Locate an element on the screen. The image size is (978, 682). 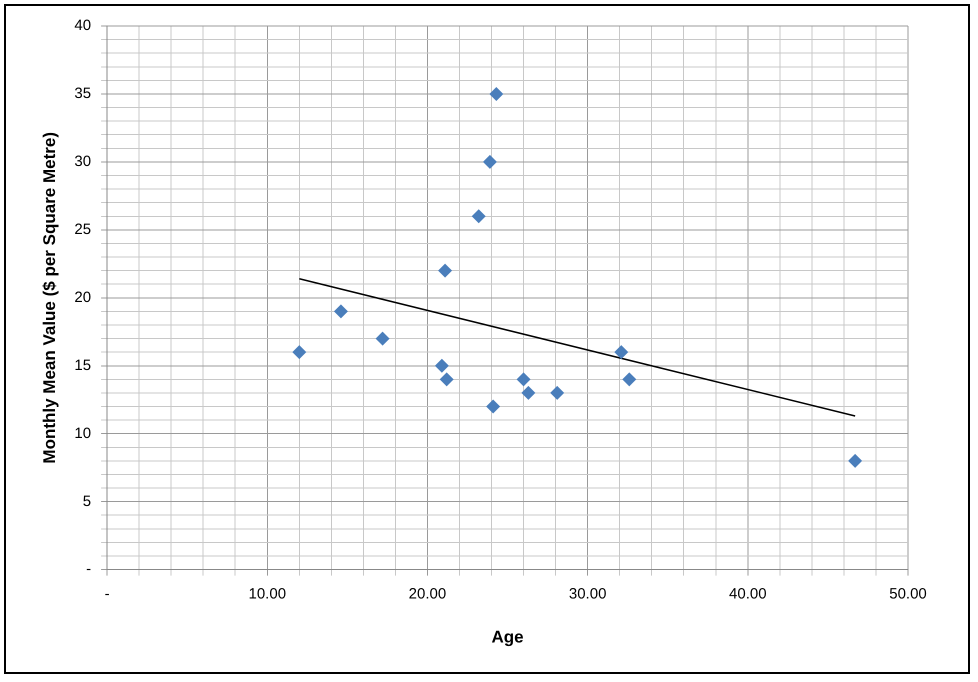
y-tick-label: 15 is located at coordinates (83, 365).